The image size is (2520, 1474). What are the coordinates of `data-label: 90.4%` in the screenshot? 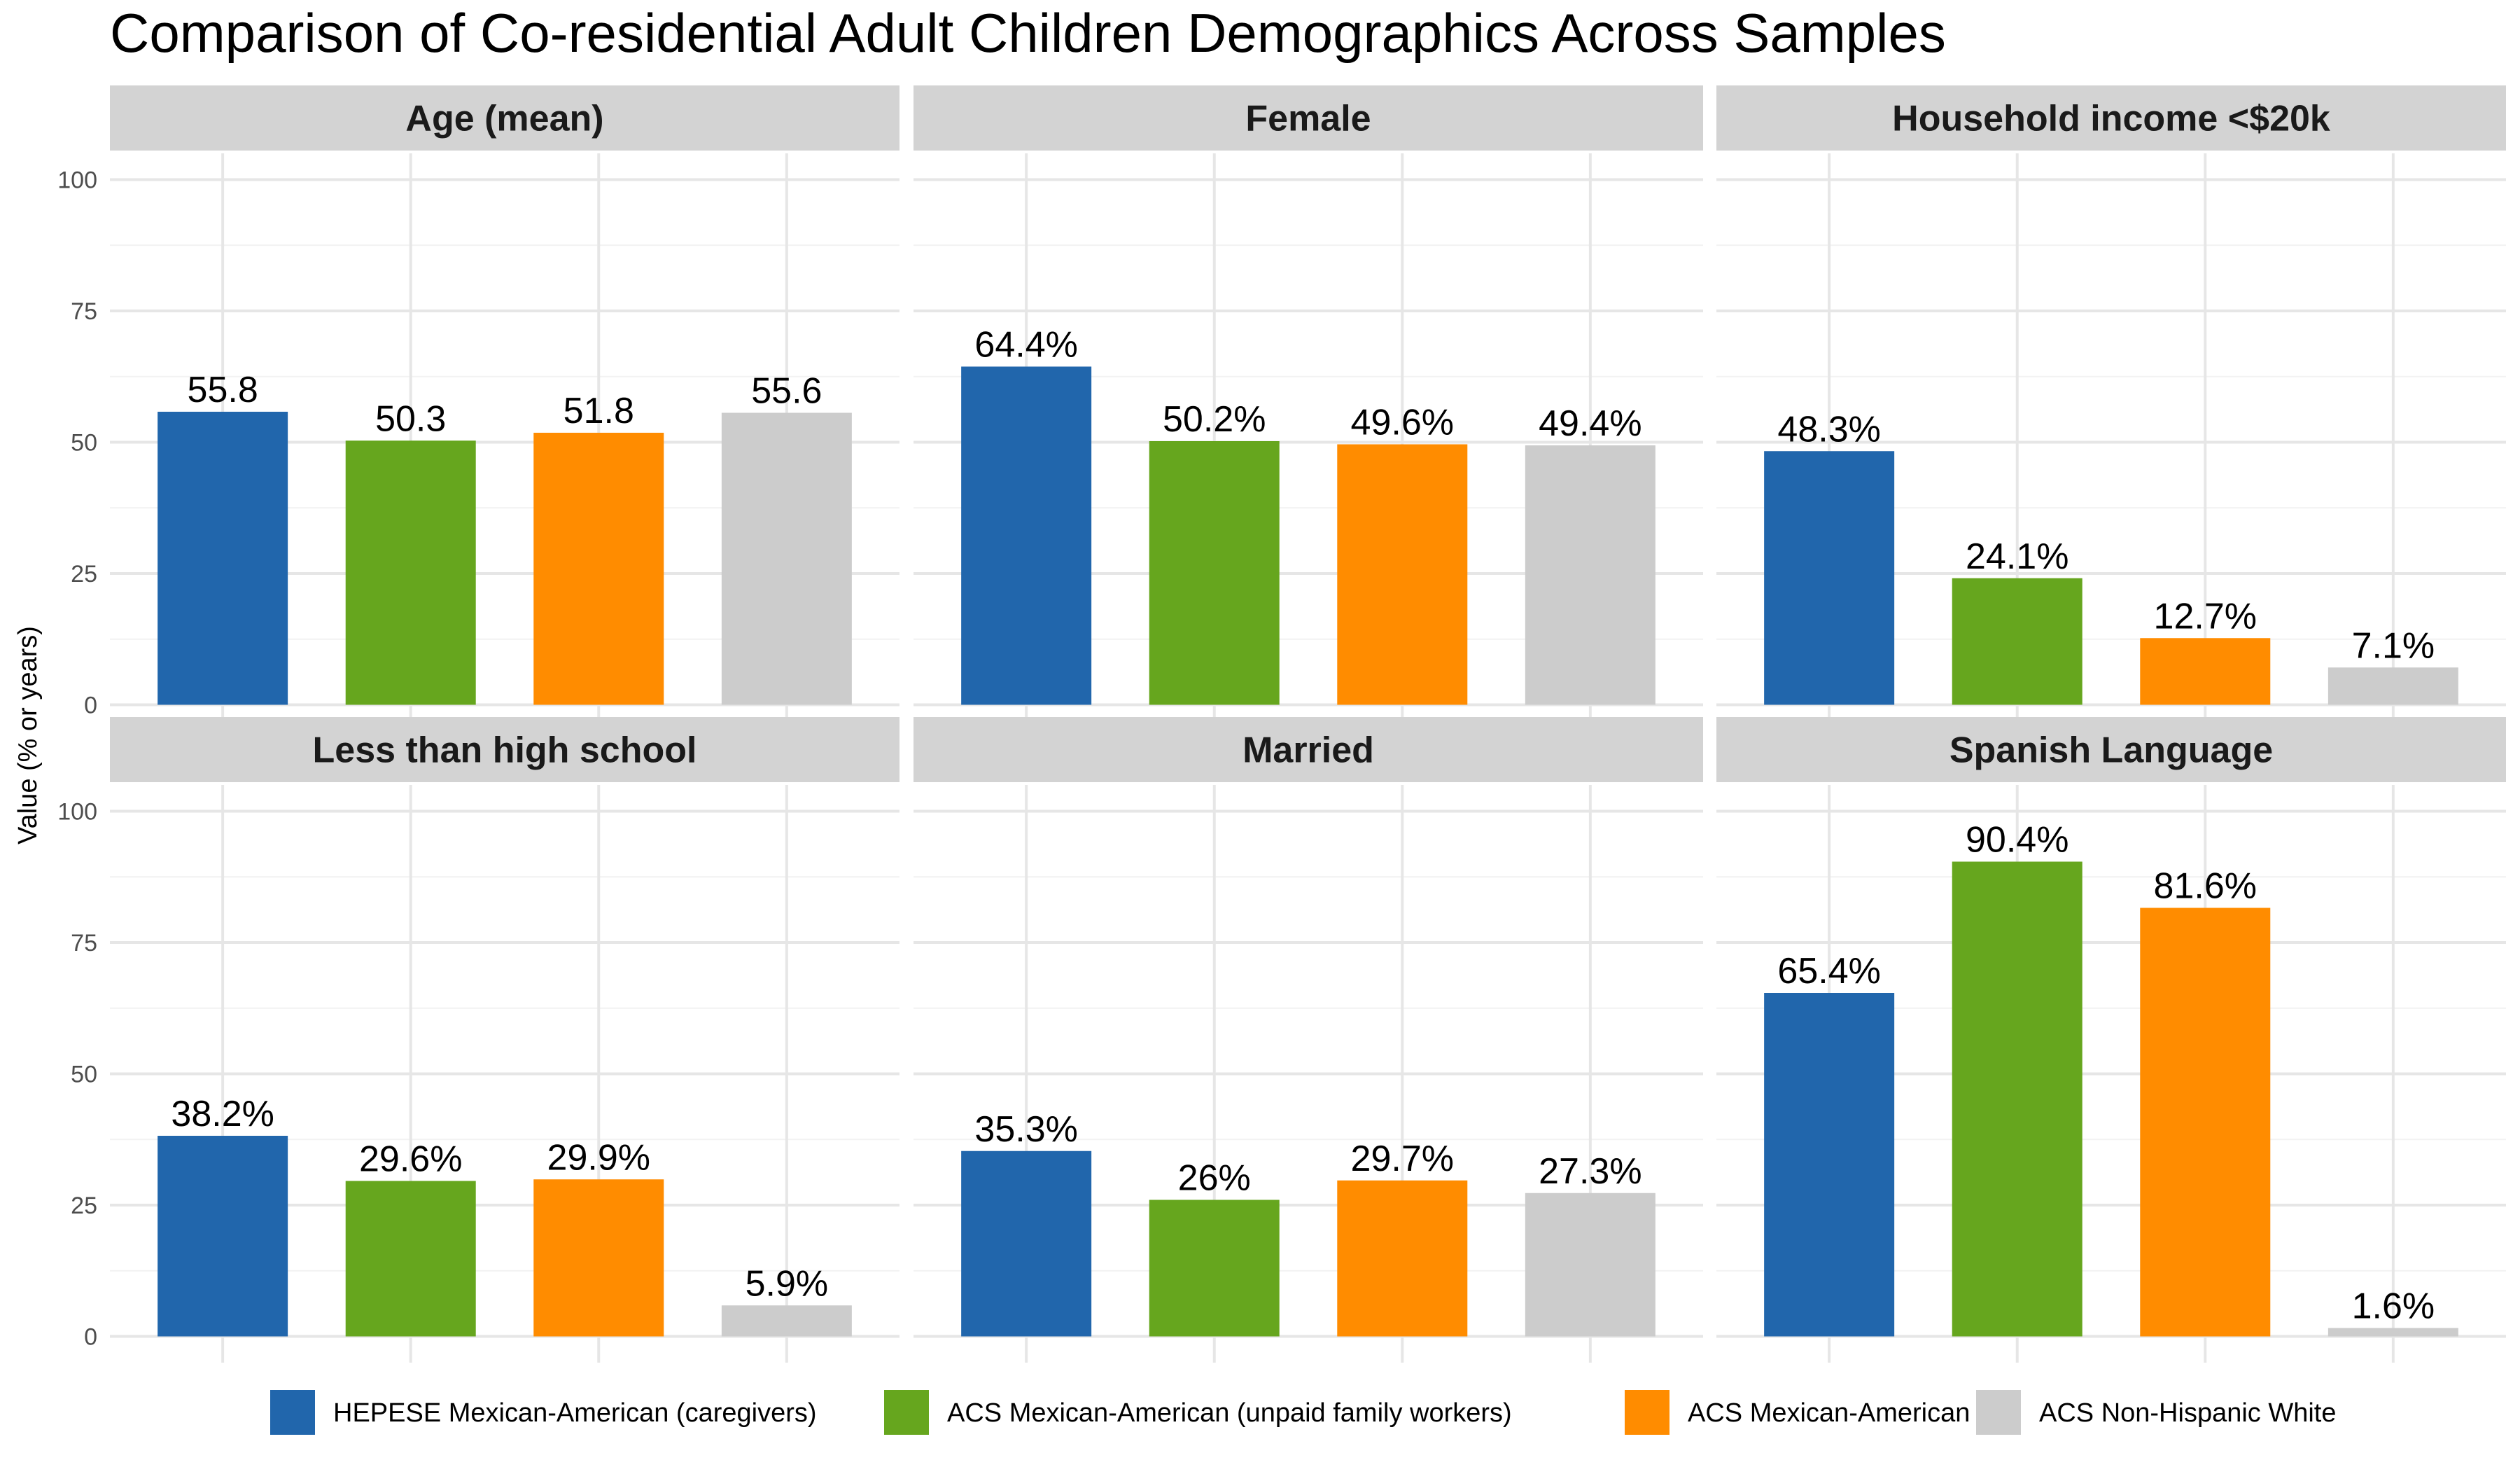 It's located at (2017, 840).